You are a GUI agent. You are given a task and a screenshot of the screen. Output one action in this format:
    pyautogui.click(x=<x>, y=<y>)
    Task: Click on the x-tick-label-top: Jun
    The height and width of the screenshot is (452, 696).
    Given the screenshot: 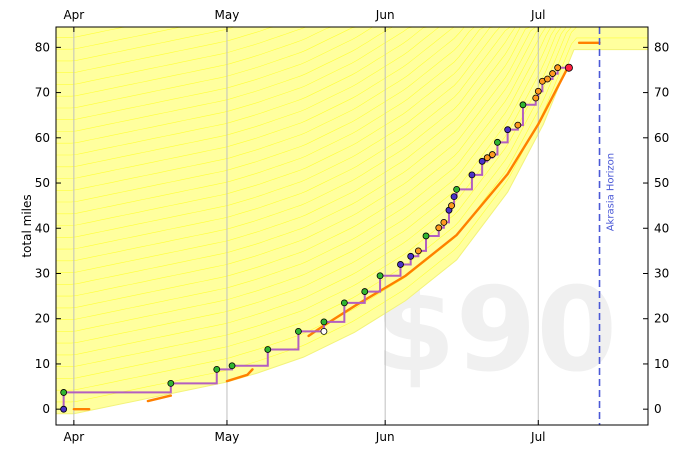 What is the action you would take?
    pyautogui.click(x=385, y=15)
    